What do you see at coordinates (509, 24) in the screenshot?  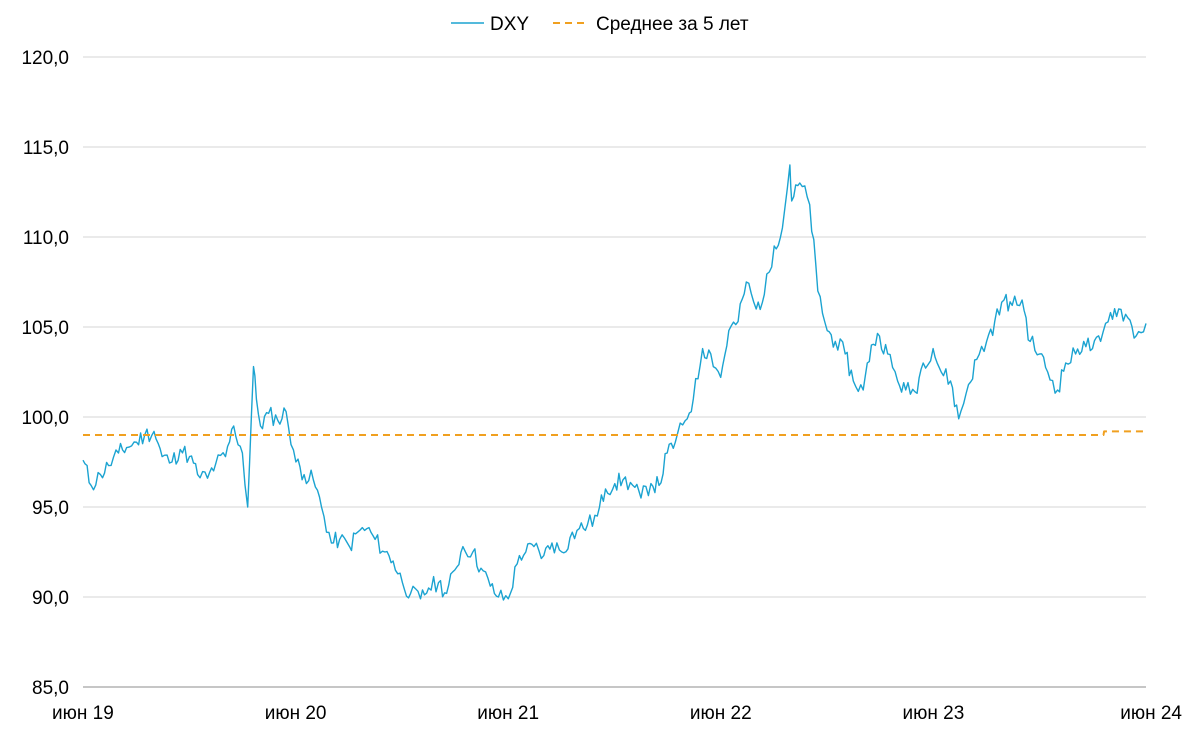 I see `legend-label-dxy: DXY` at bounding box center [509, 24].